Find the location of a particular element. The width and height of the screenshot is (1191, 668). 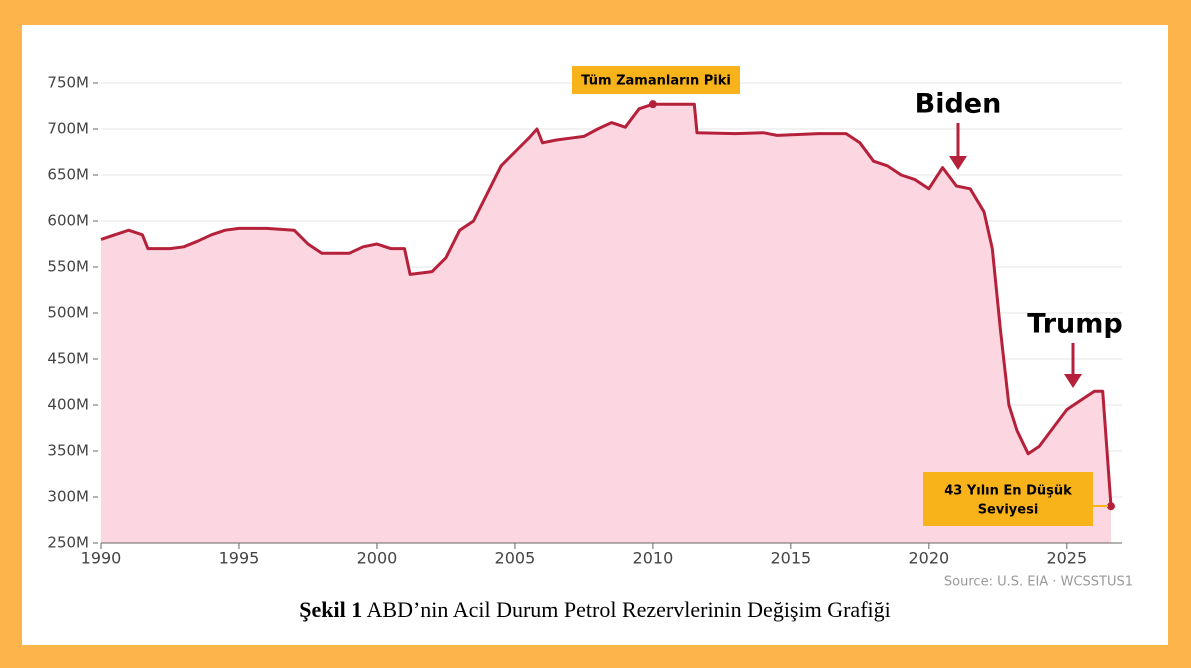

annotation: Tüm Zamanların Piki is located at coordinates (656, 81).